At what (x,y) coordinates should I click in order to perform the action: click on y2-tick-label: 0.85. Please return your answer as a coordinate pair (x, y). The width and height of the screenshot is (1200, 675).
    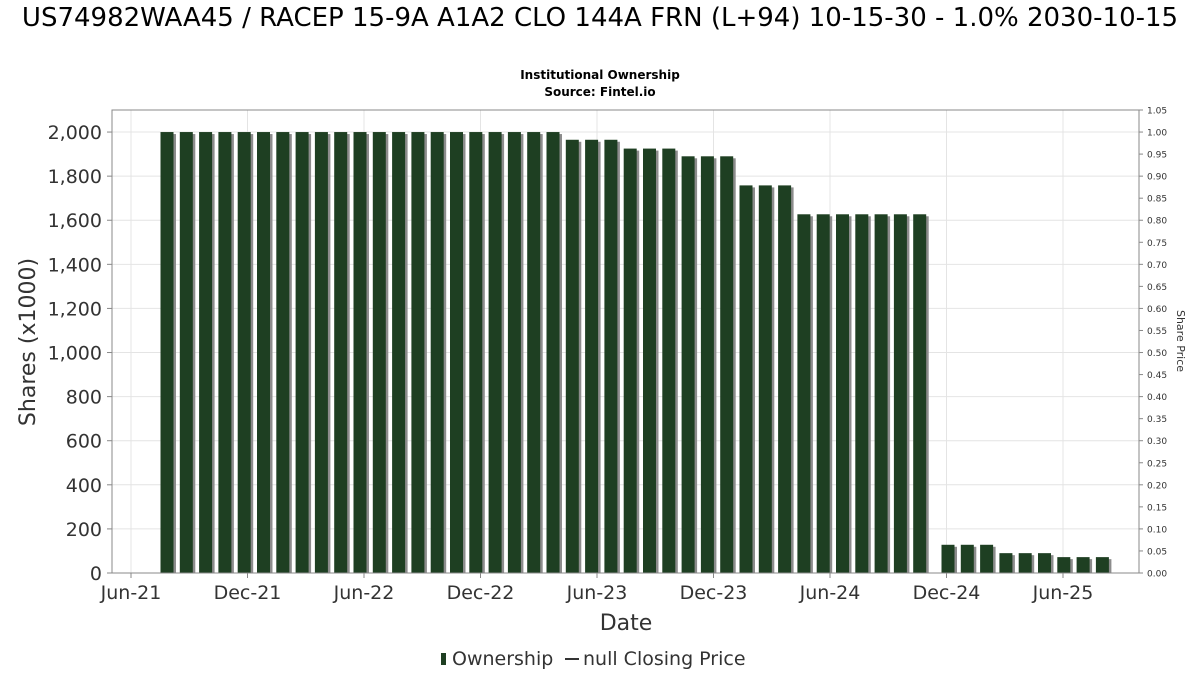
    Looking at the image, I should click on (1157, 200).